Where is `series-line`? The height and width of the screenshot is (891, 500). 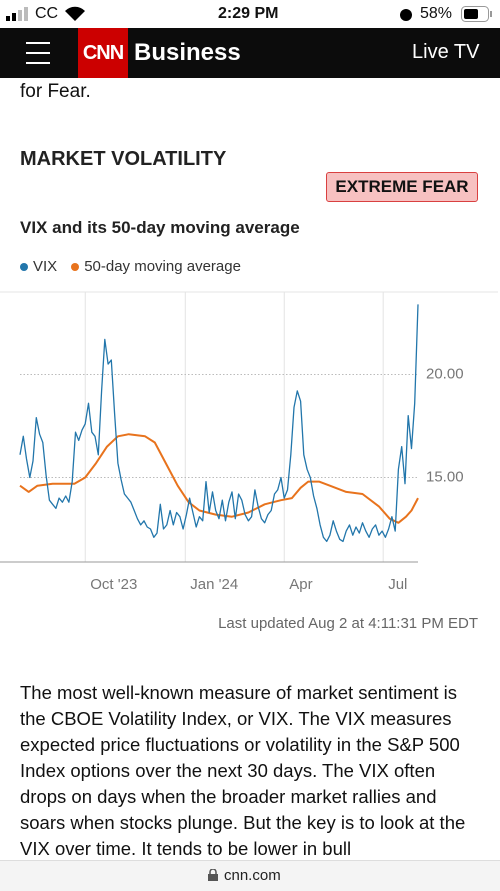 series-line is located at coordinates (219, 478).